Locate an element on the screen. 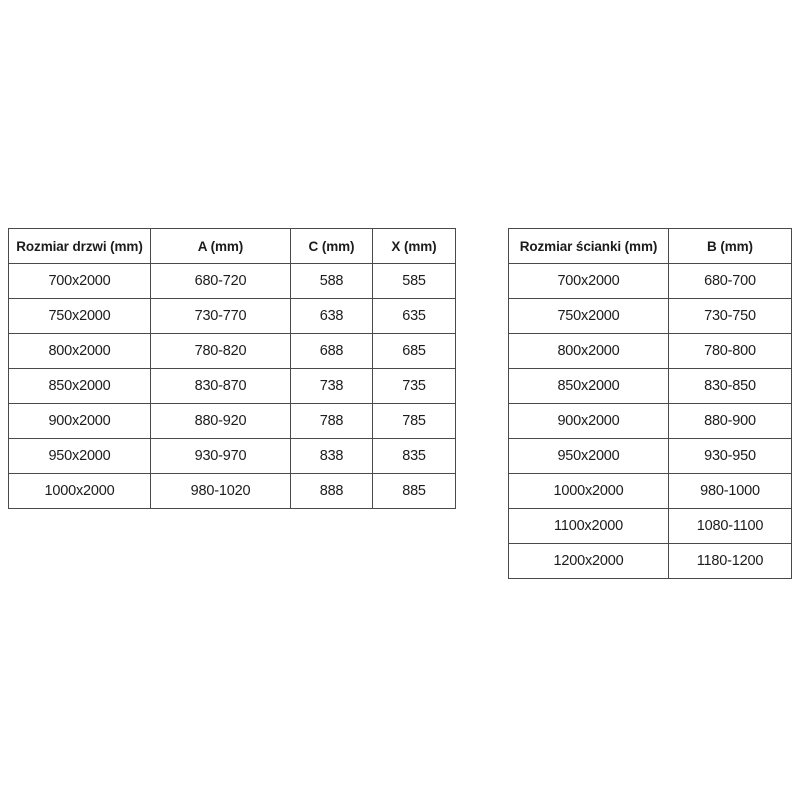 This screenshot has width=800, height=800. cell-c: 788 is located at coordinates (331, 421).